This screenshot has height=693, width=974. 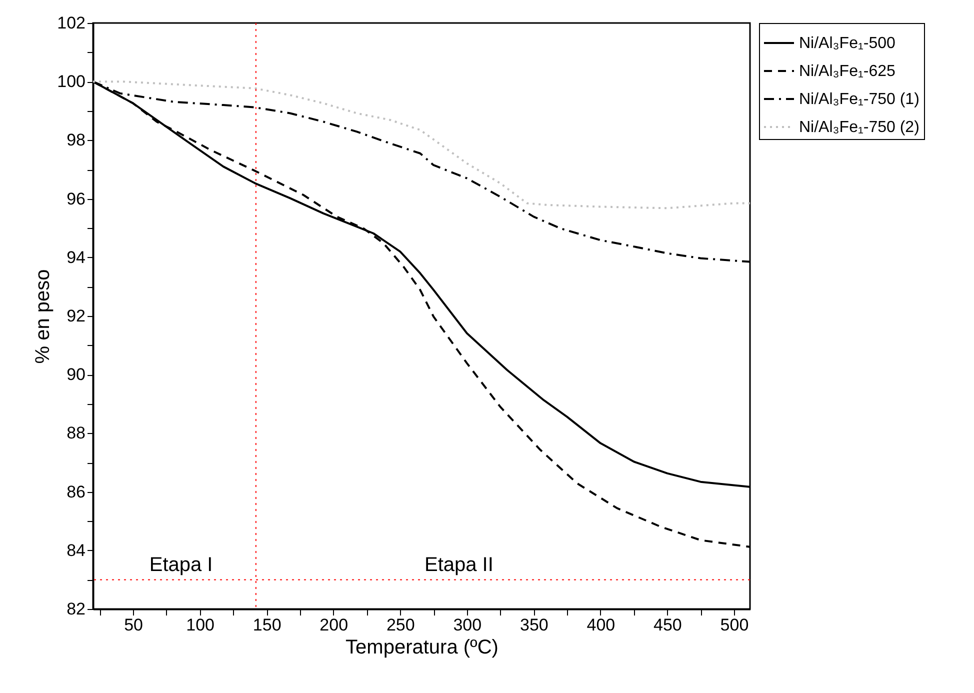 What do you see at coordinates (76, 550) in the screenshot?
I see `y-tick-label: 84` at bounding box center [76, 550].